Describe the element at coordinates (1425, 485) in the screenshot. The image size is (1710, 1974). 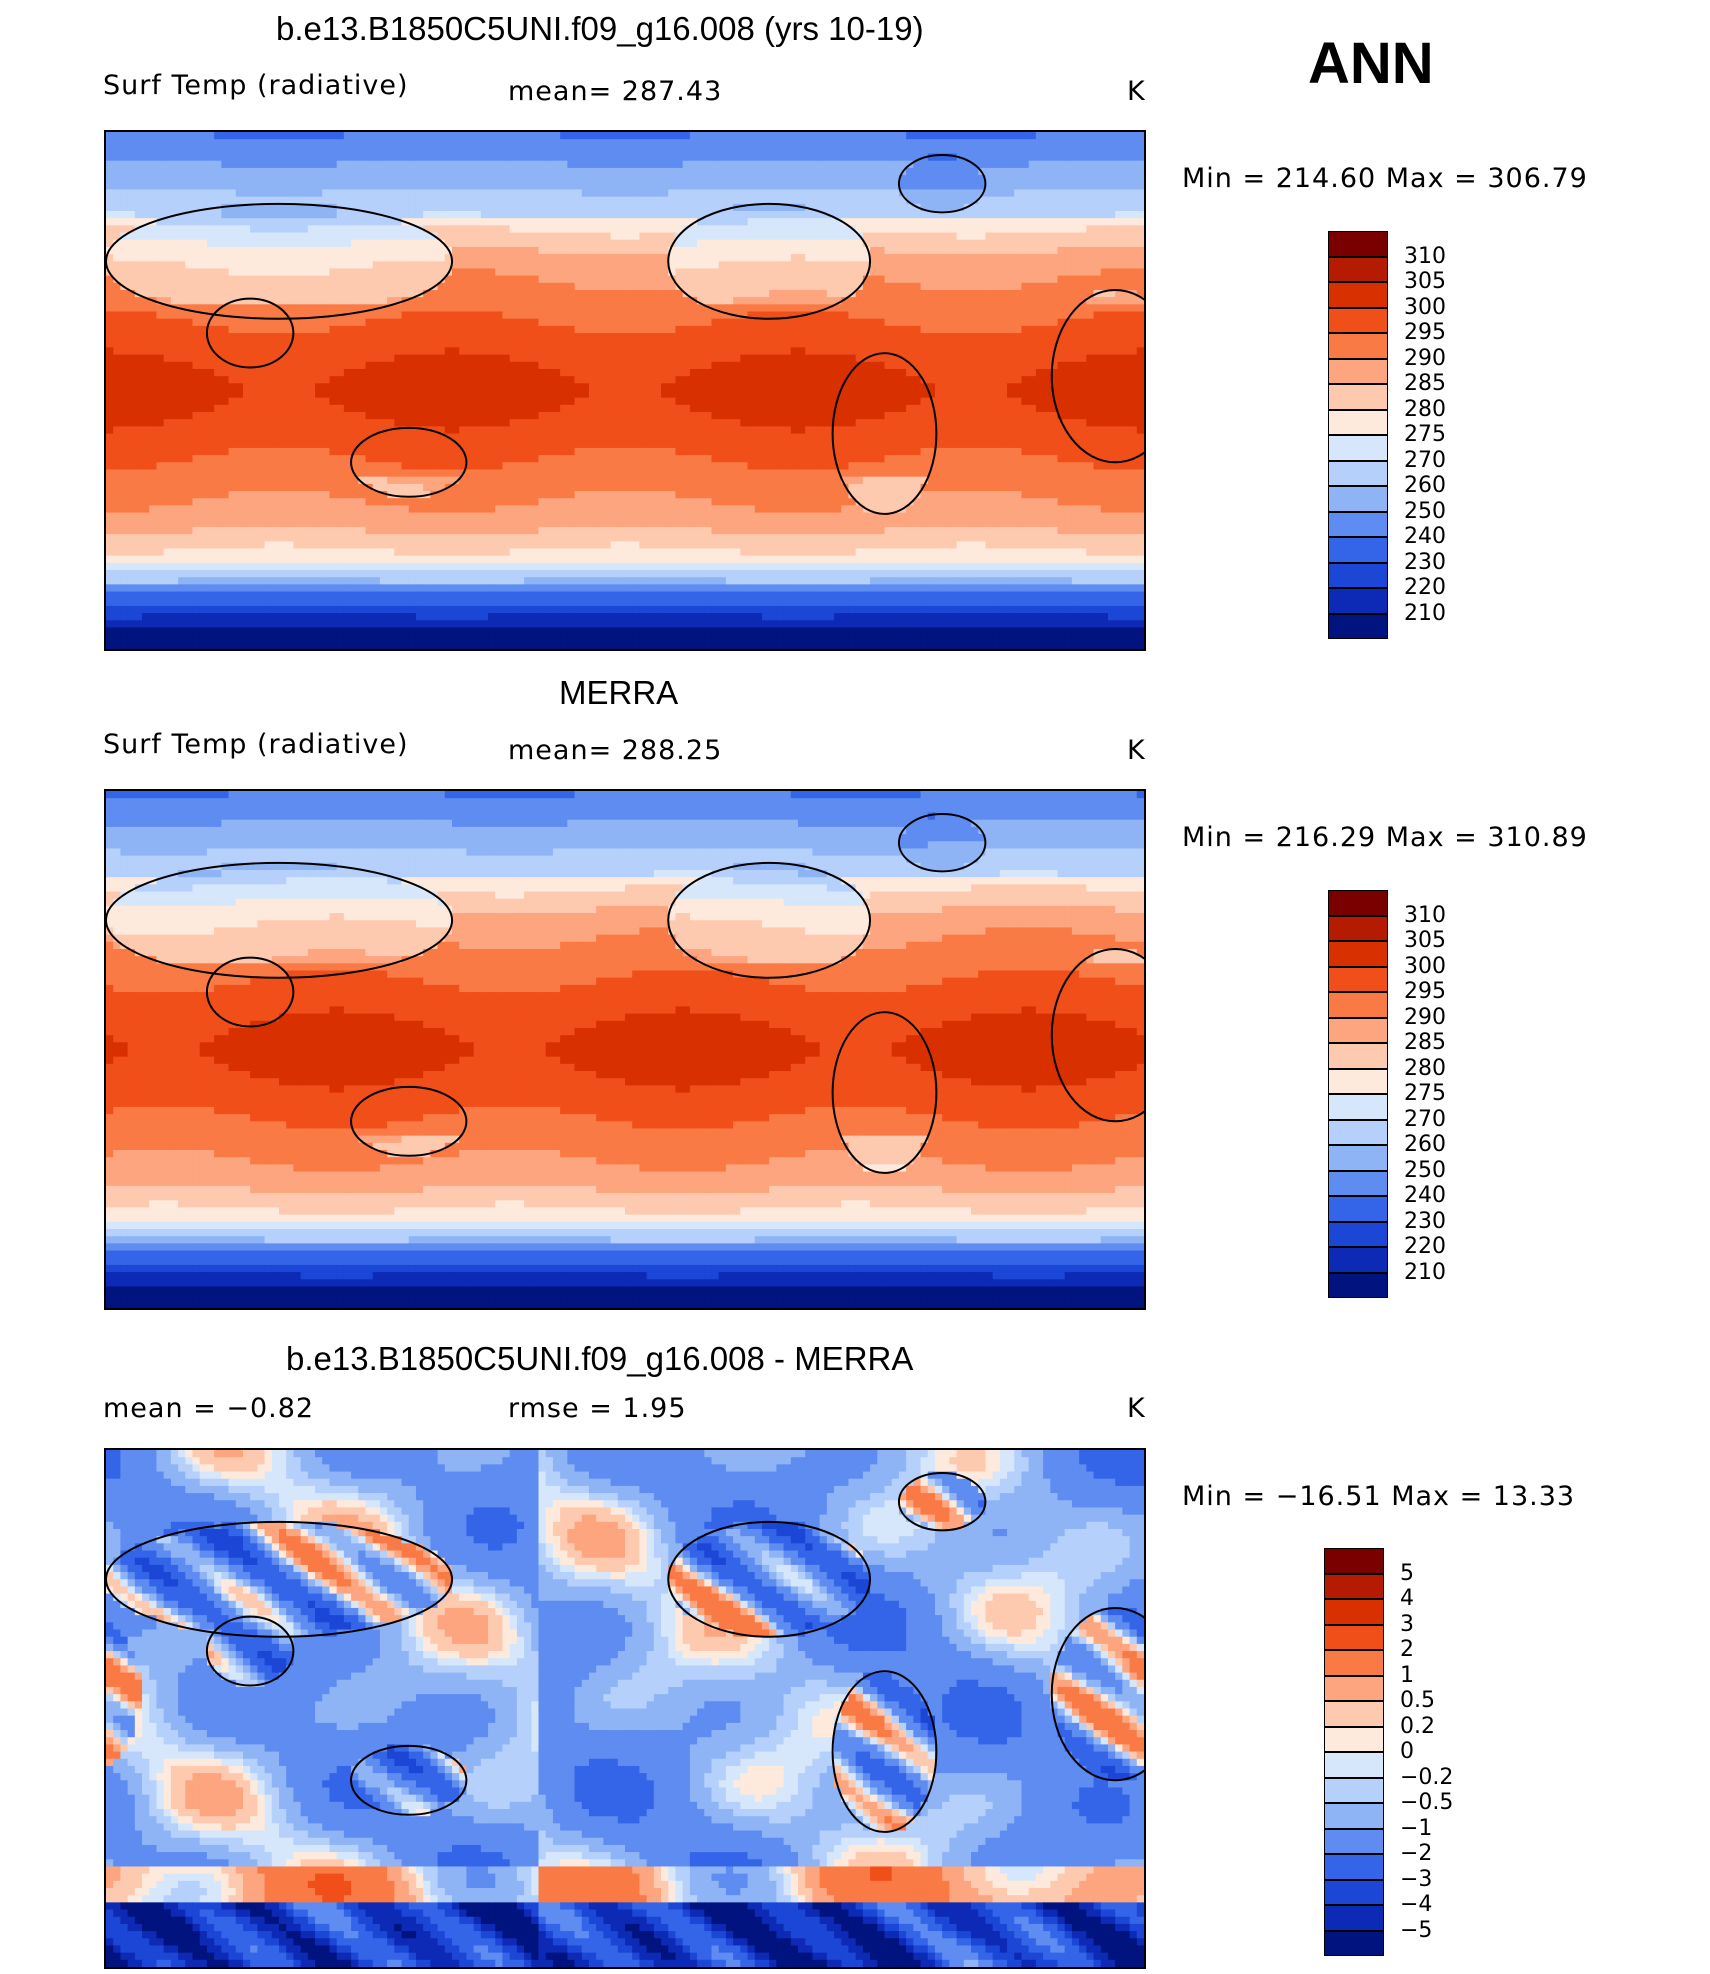
I see `panel1-colorbar-tick-label: 260` at that location.